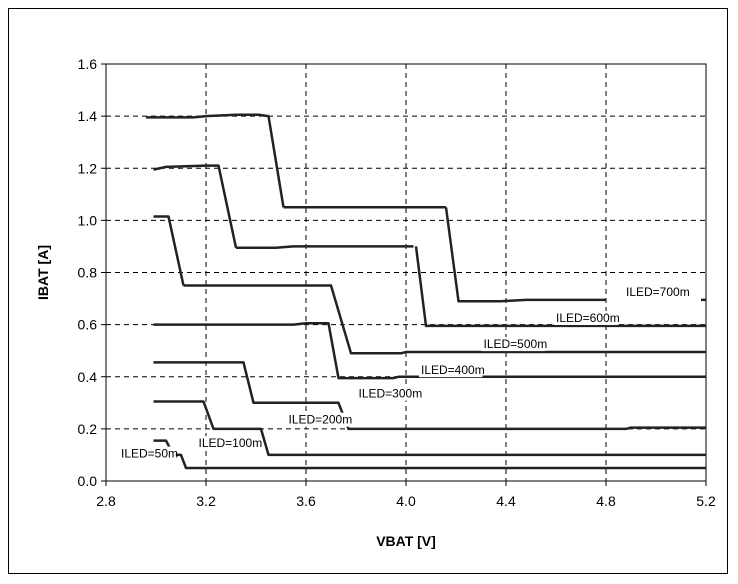 Image resolution: width=738 pixels, height=584 pixels. Describe the element at coordinates (88, 273) in the screenshot. I see `y-tick-label: 0.8` at that location.